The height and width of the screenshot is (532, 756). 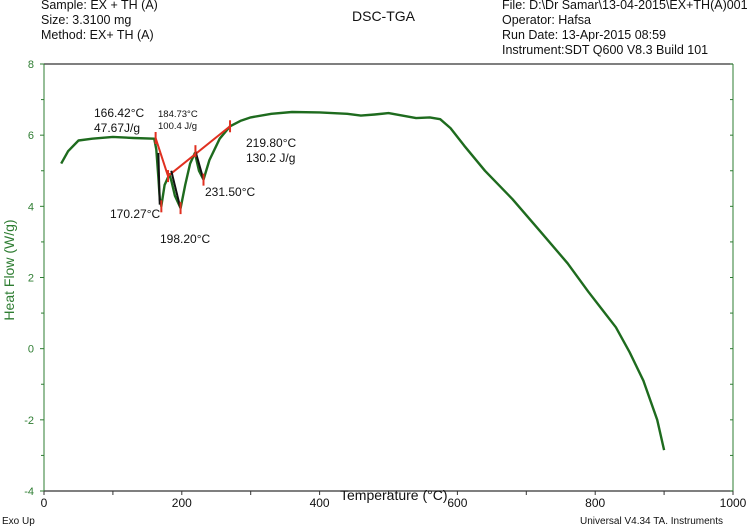 What do you see at coordinates (271, 143) in the screenshot?
I see `annotation-onset-3: 219.80°C` at bounding box center [271, 143].